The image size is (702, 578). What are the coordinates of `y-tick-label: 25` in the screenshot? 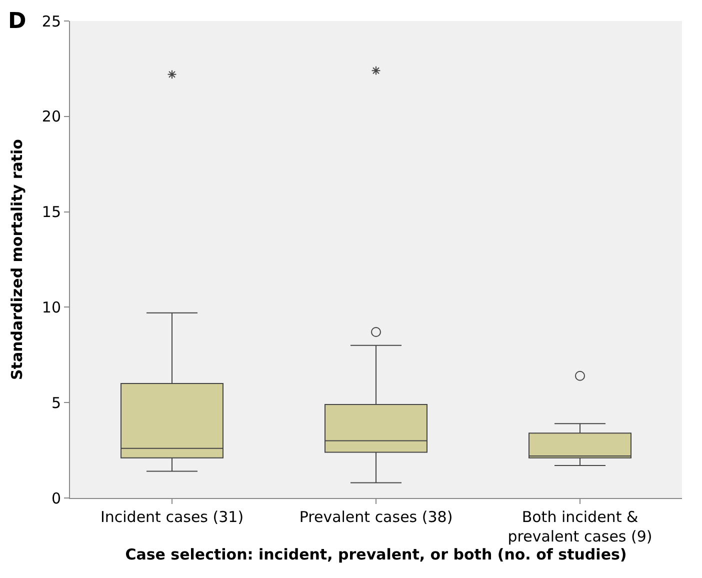 It's located at (51, 21).